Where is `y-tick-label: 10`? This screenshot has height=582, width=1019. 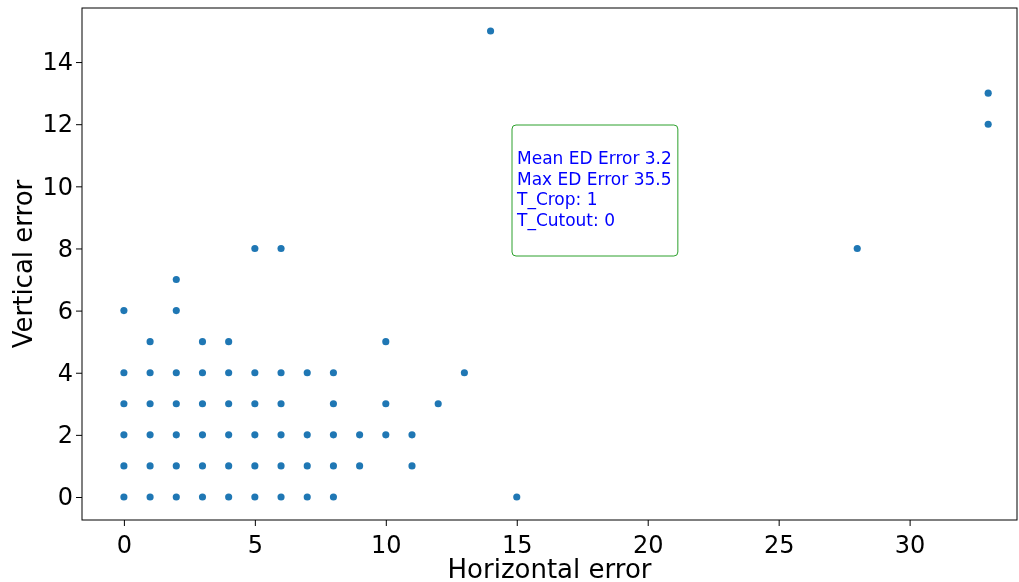 y-tick-label: 10 is located at coordinates (57, 186).